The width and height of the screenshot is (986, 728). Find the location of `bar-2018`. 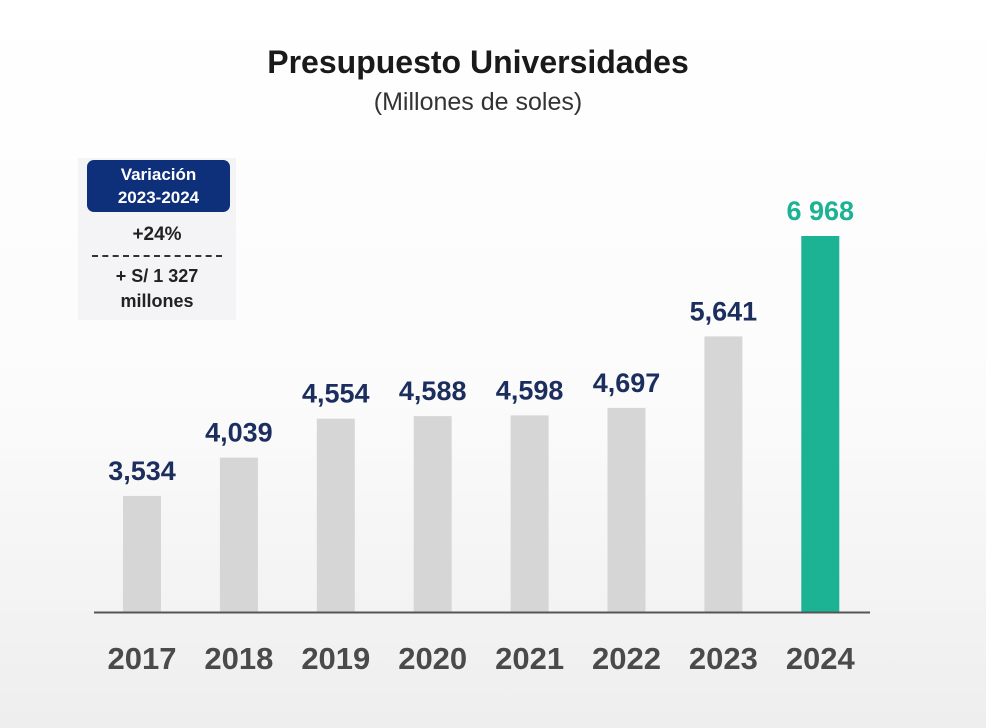

bar-2018 is located at coordinates (238, 534).